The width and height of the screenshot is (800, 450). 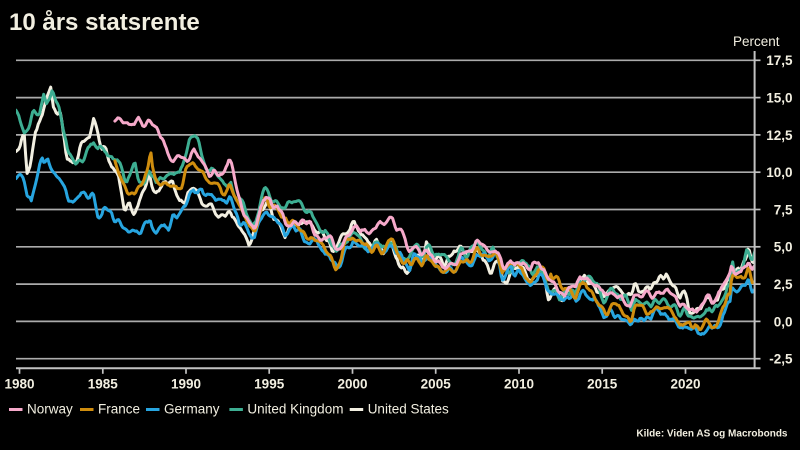 What do you see at coordinates (779, 172) in the screenshot?
I see `svg-text: 10,0` at bounding box center [779, 172].